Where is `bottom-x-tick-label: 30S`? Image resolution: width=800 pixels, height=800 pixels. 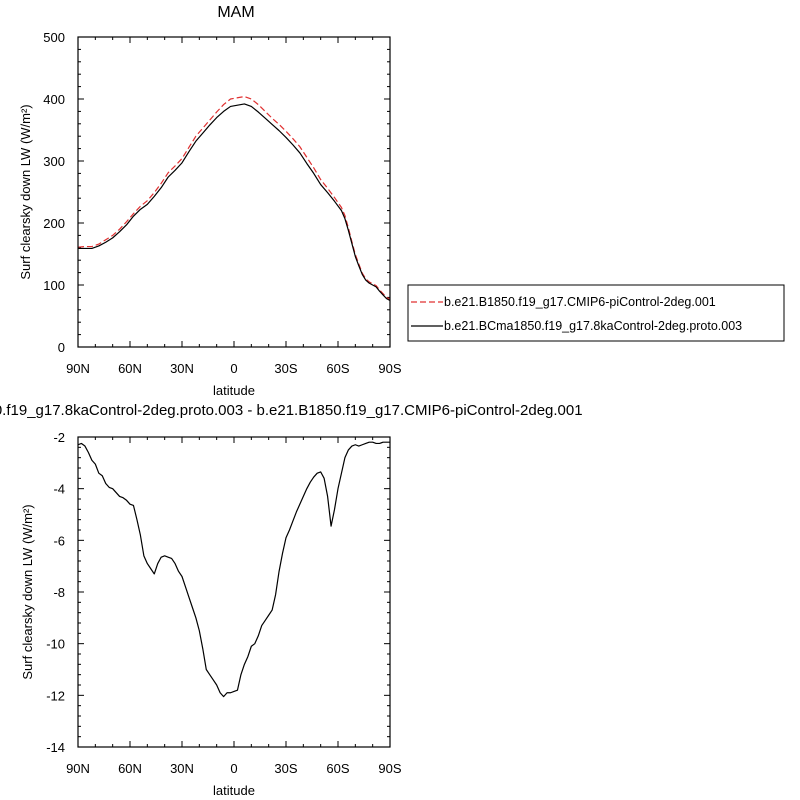
bottom-x-tick-label: 30S is located at coordinates (285, 768).